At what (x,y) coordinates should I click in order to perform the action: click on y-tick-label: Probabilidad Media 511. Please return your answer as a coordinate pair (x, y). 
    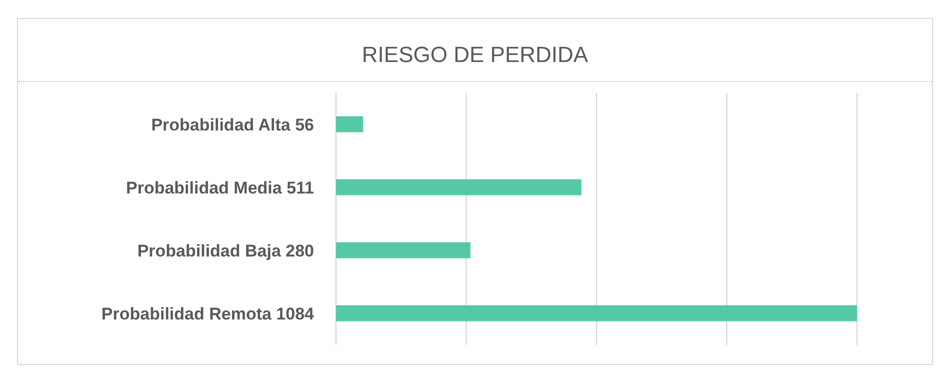
    Looking at the image, I should click on (220, 188).